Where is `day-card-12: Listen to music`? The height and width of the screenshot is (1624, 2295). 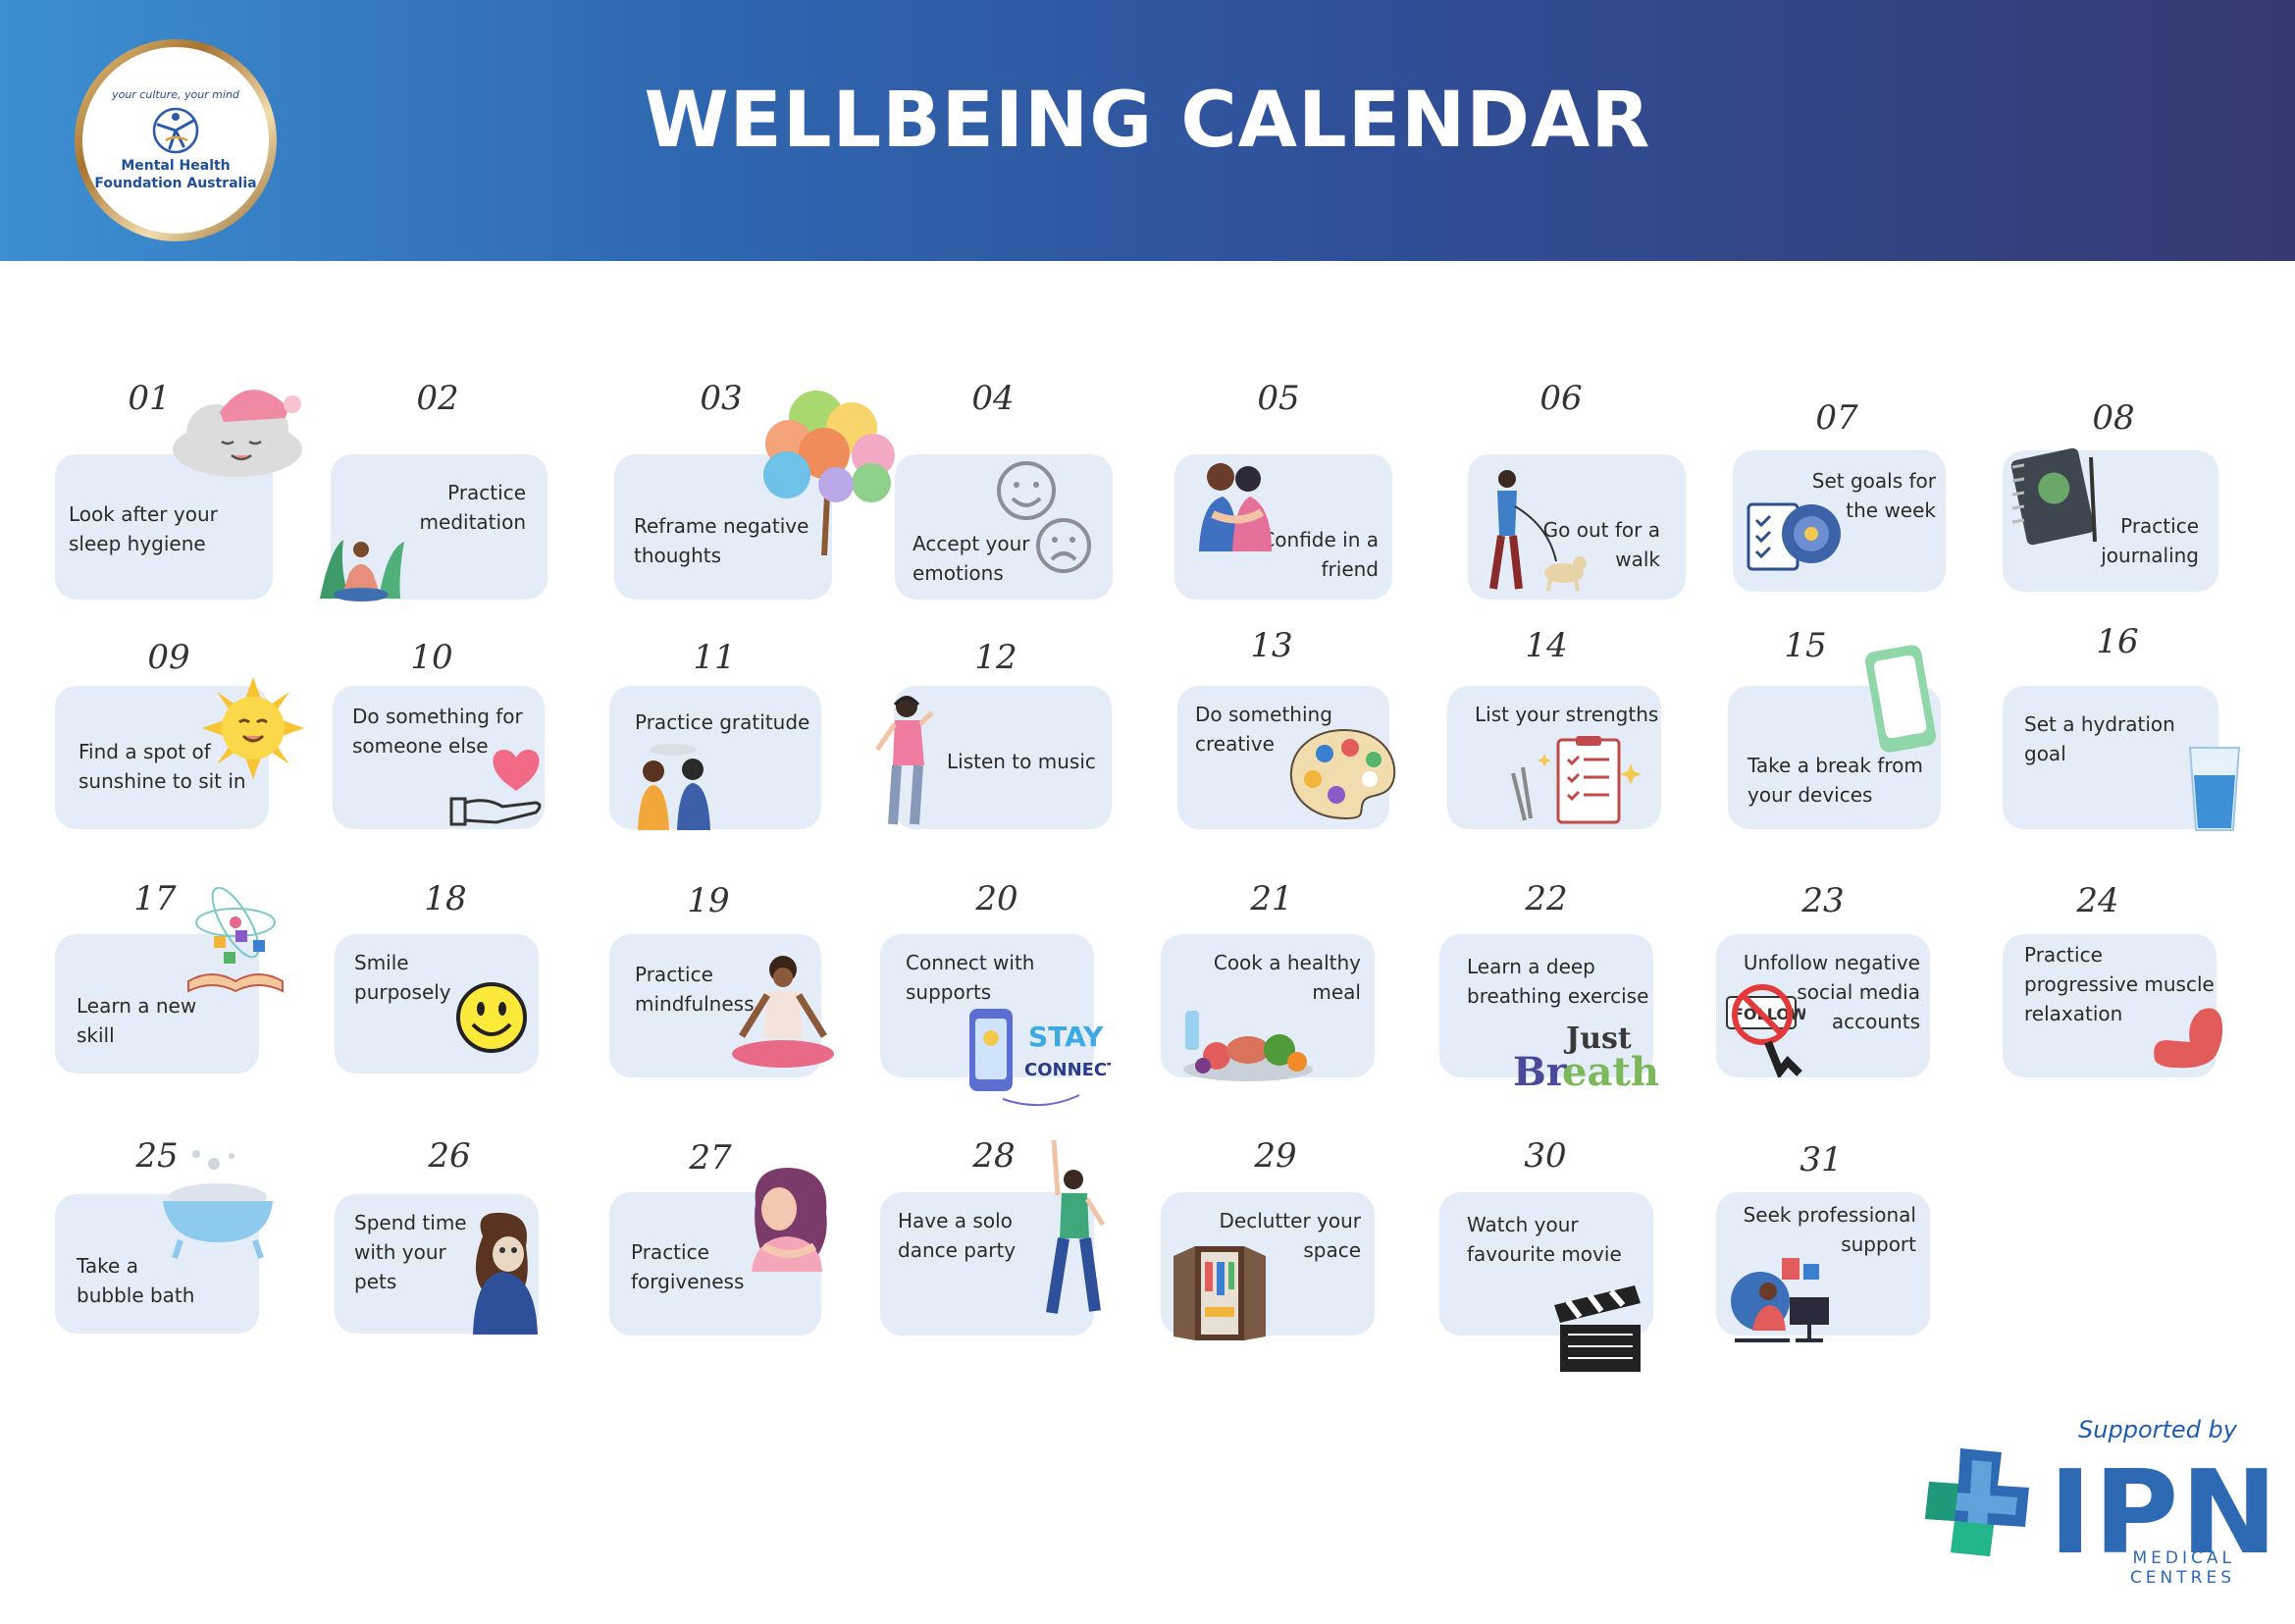 day-card-12: Listen to music is located at coordinates (1003, 757).